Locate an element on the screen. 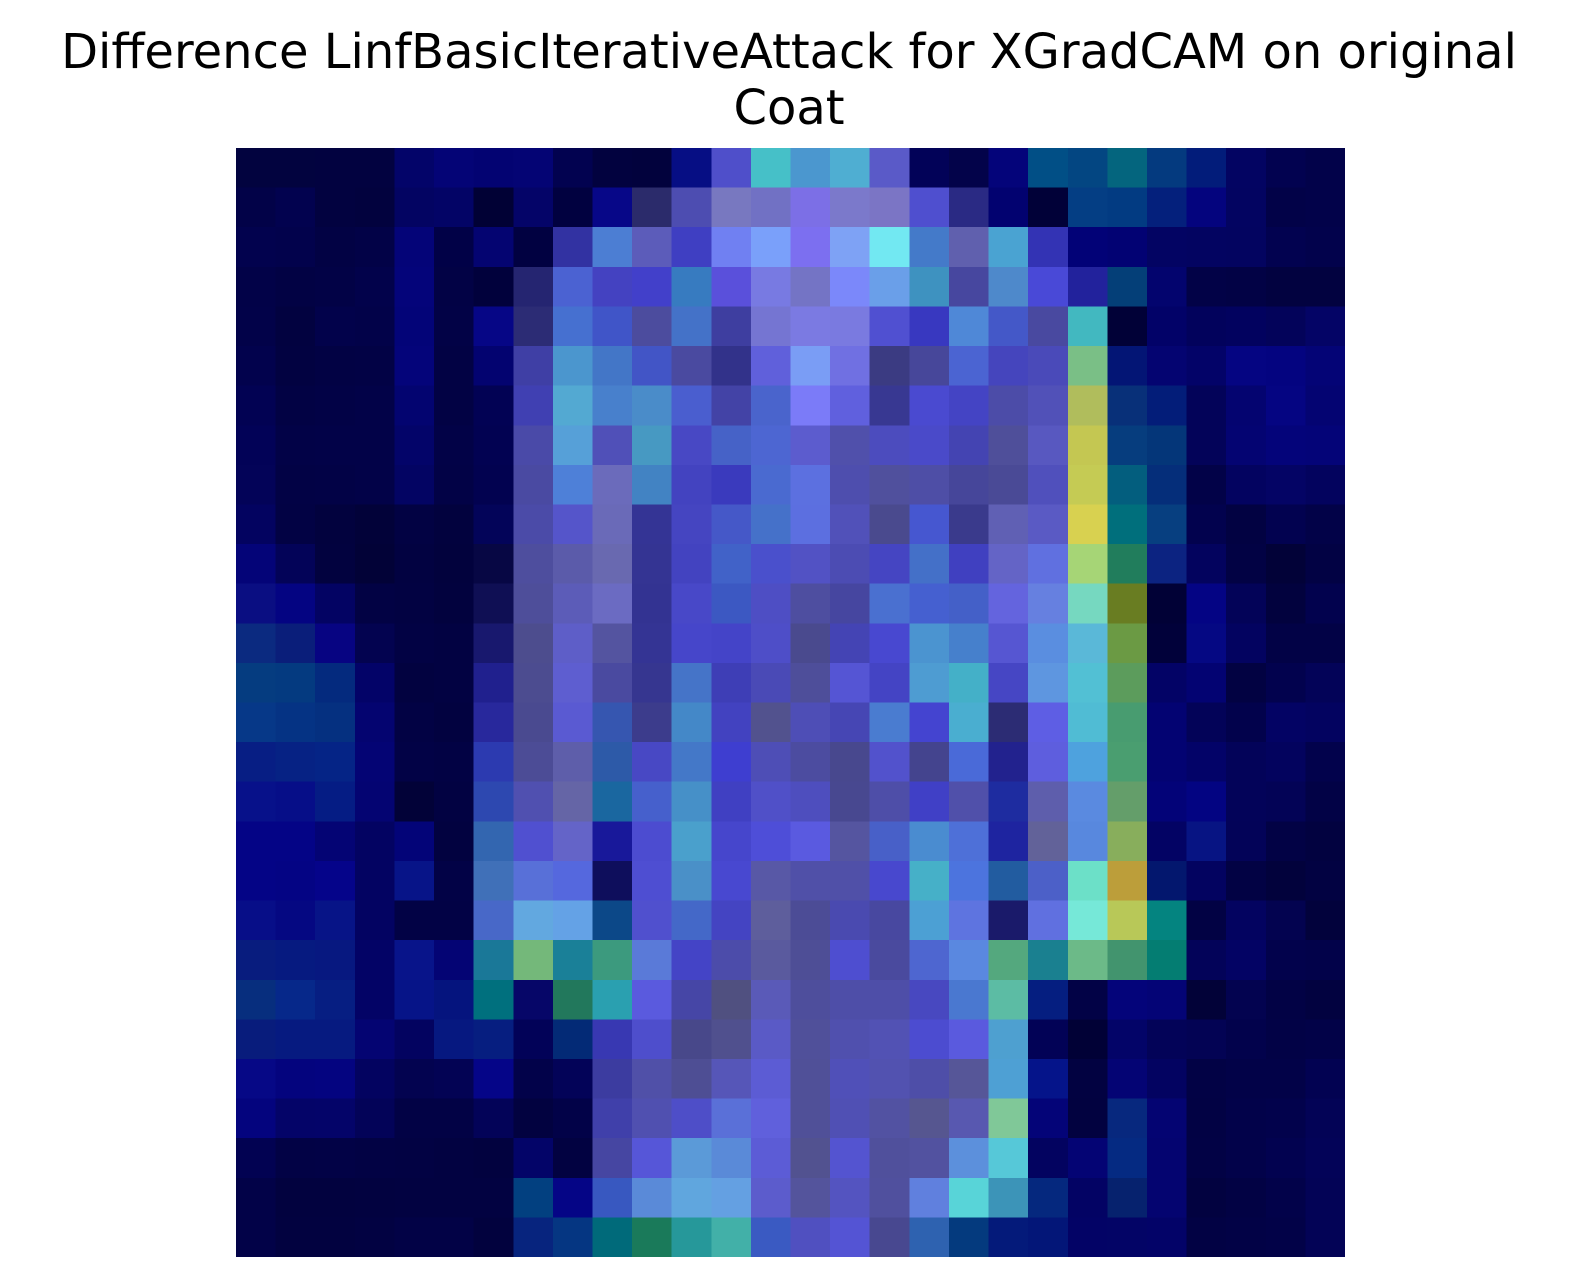  heatmap-cell-r7-c24 is located at coordinates (1206, 445).